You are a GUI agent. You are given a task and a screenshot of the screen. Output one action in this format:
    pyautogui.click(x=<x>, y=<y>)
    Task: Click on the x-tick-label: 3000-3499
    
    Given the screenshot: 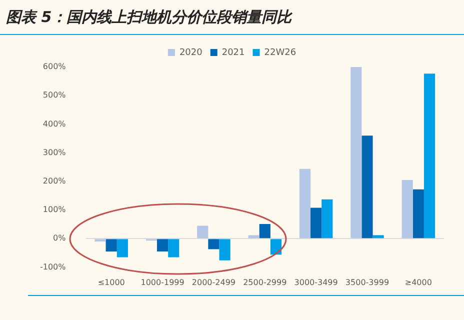 What is the action you would take?
    pyautogui.click(x=316, y=283)
    